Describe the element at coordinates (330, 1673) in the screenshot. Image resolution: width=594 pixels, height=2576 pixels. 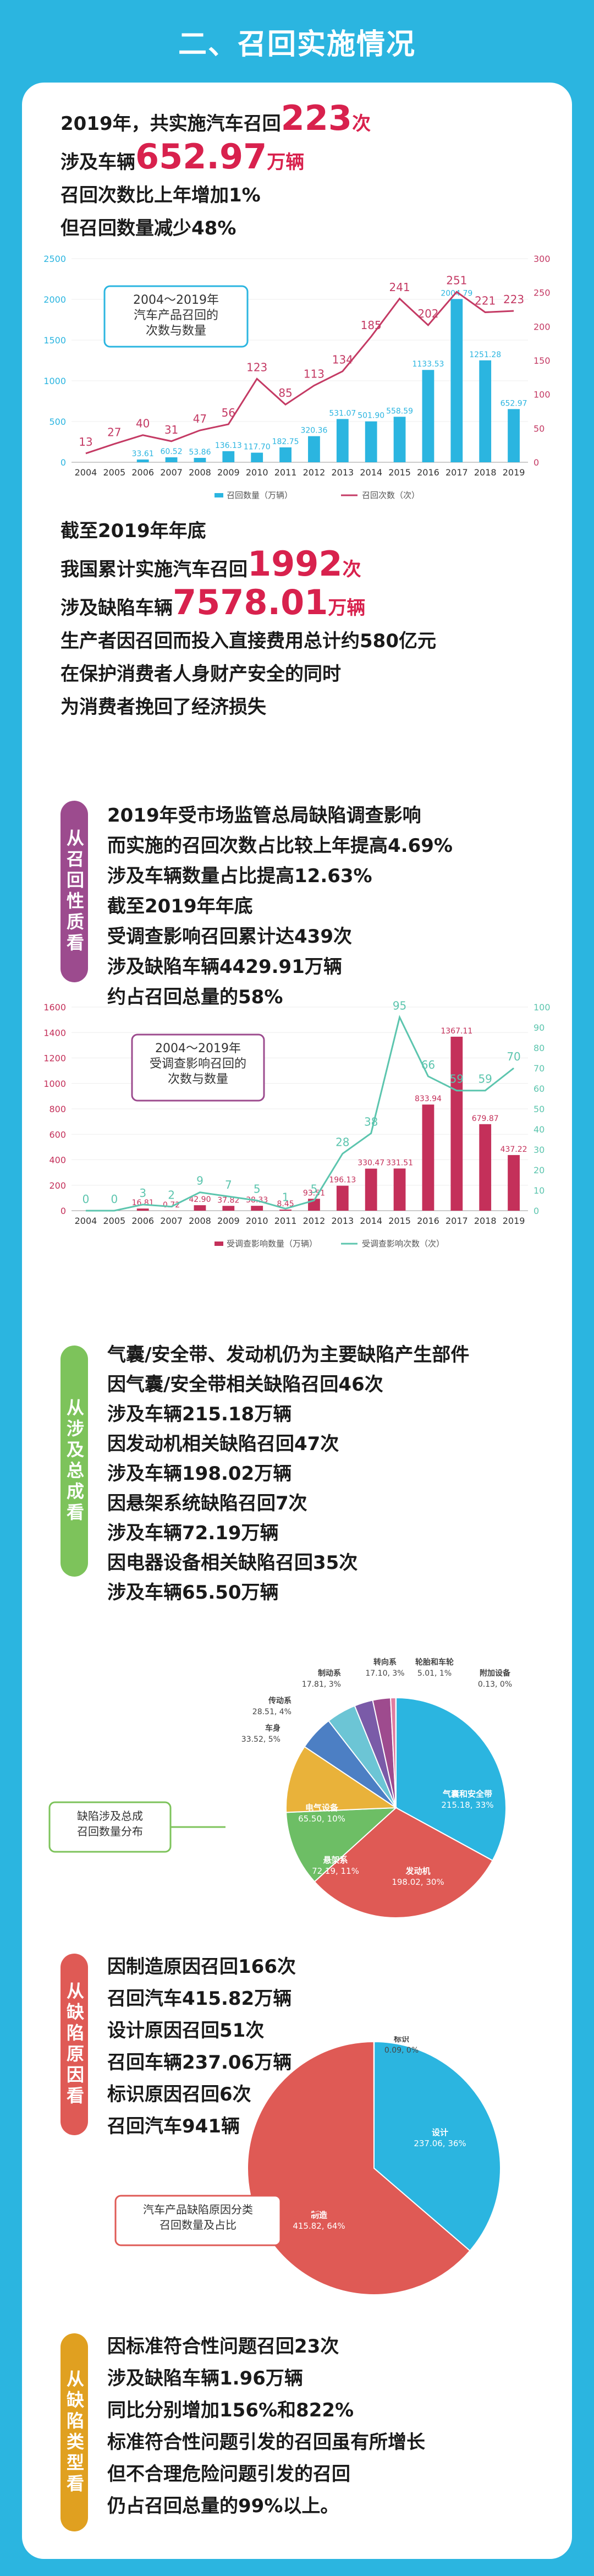
I see `slice-label: 制动系` at that location.